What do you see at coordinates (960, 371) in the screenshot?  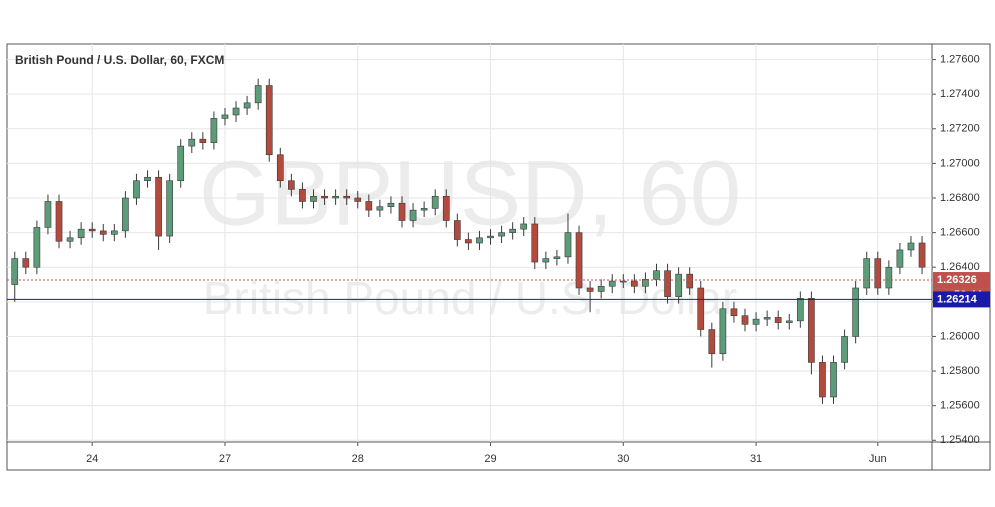 I see `y-tick-label: 1.25800` at bounding box center [960, 371].